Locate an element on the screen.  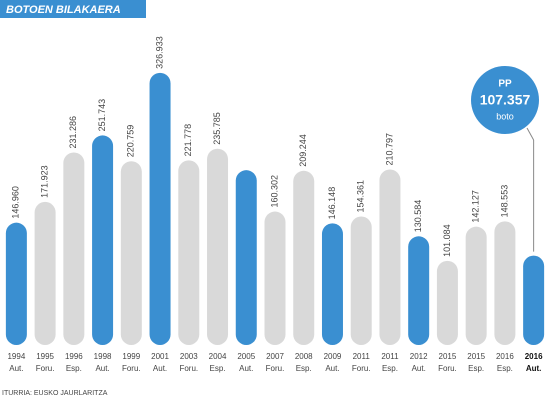
bubble-value: 107.357 is located at coordinates (505, 100).